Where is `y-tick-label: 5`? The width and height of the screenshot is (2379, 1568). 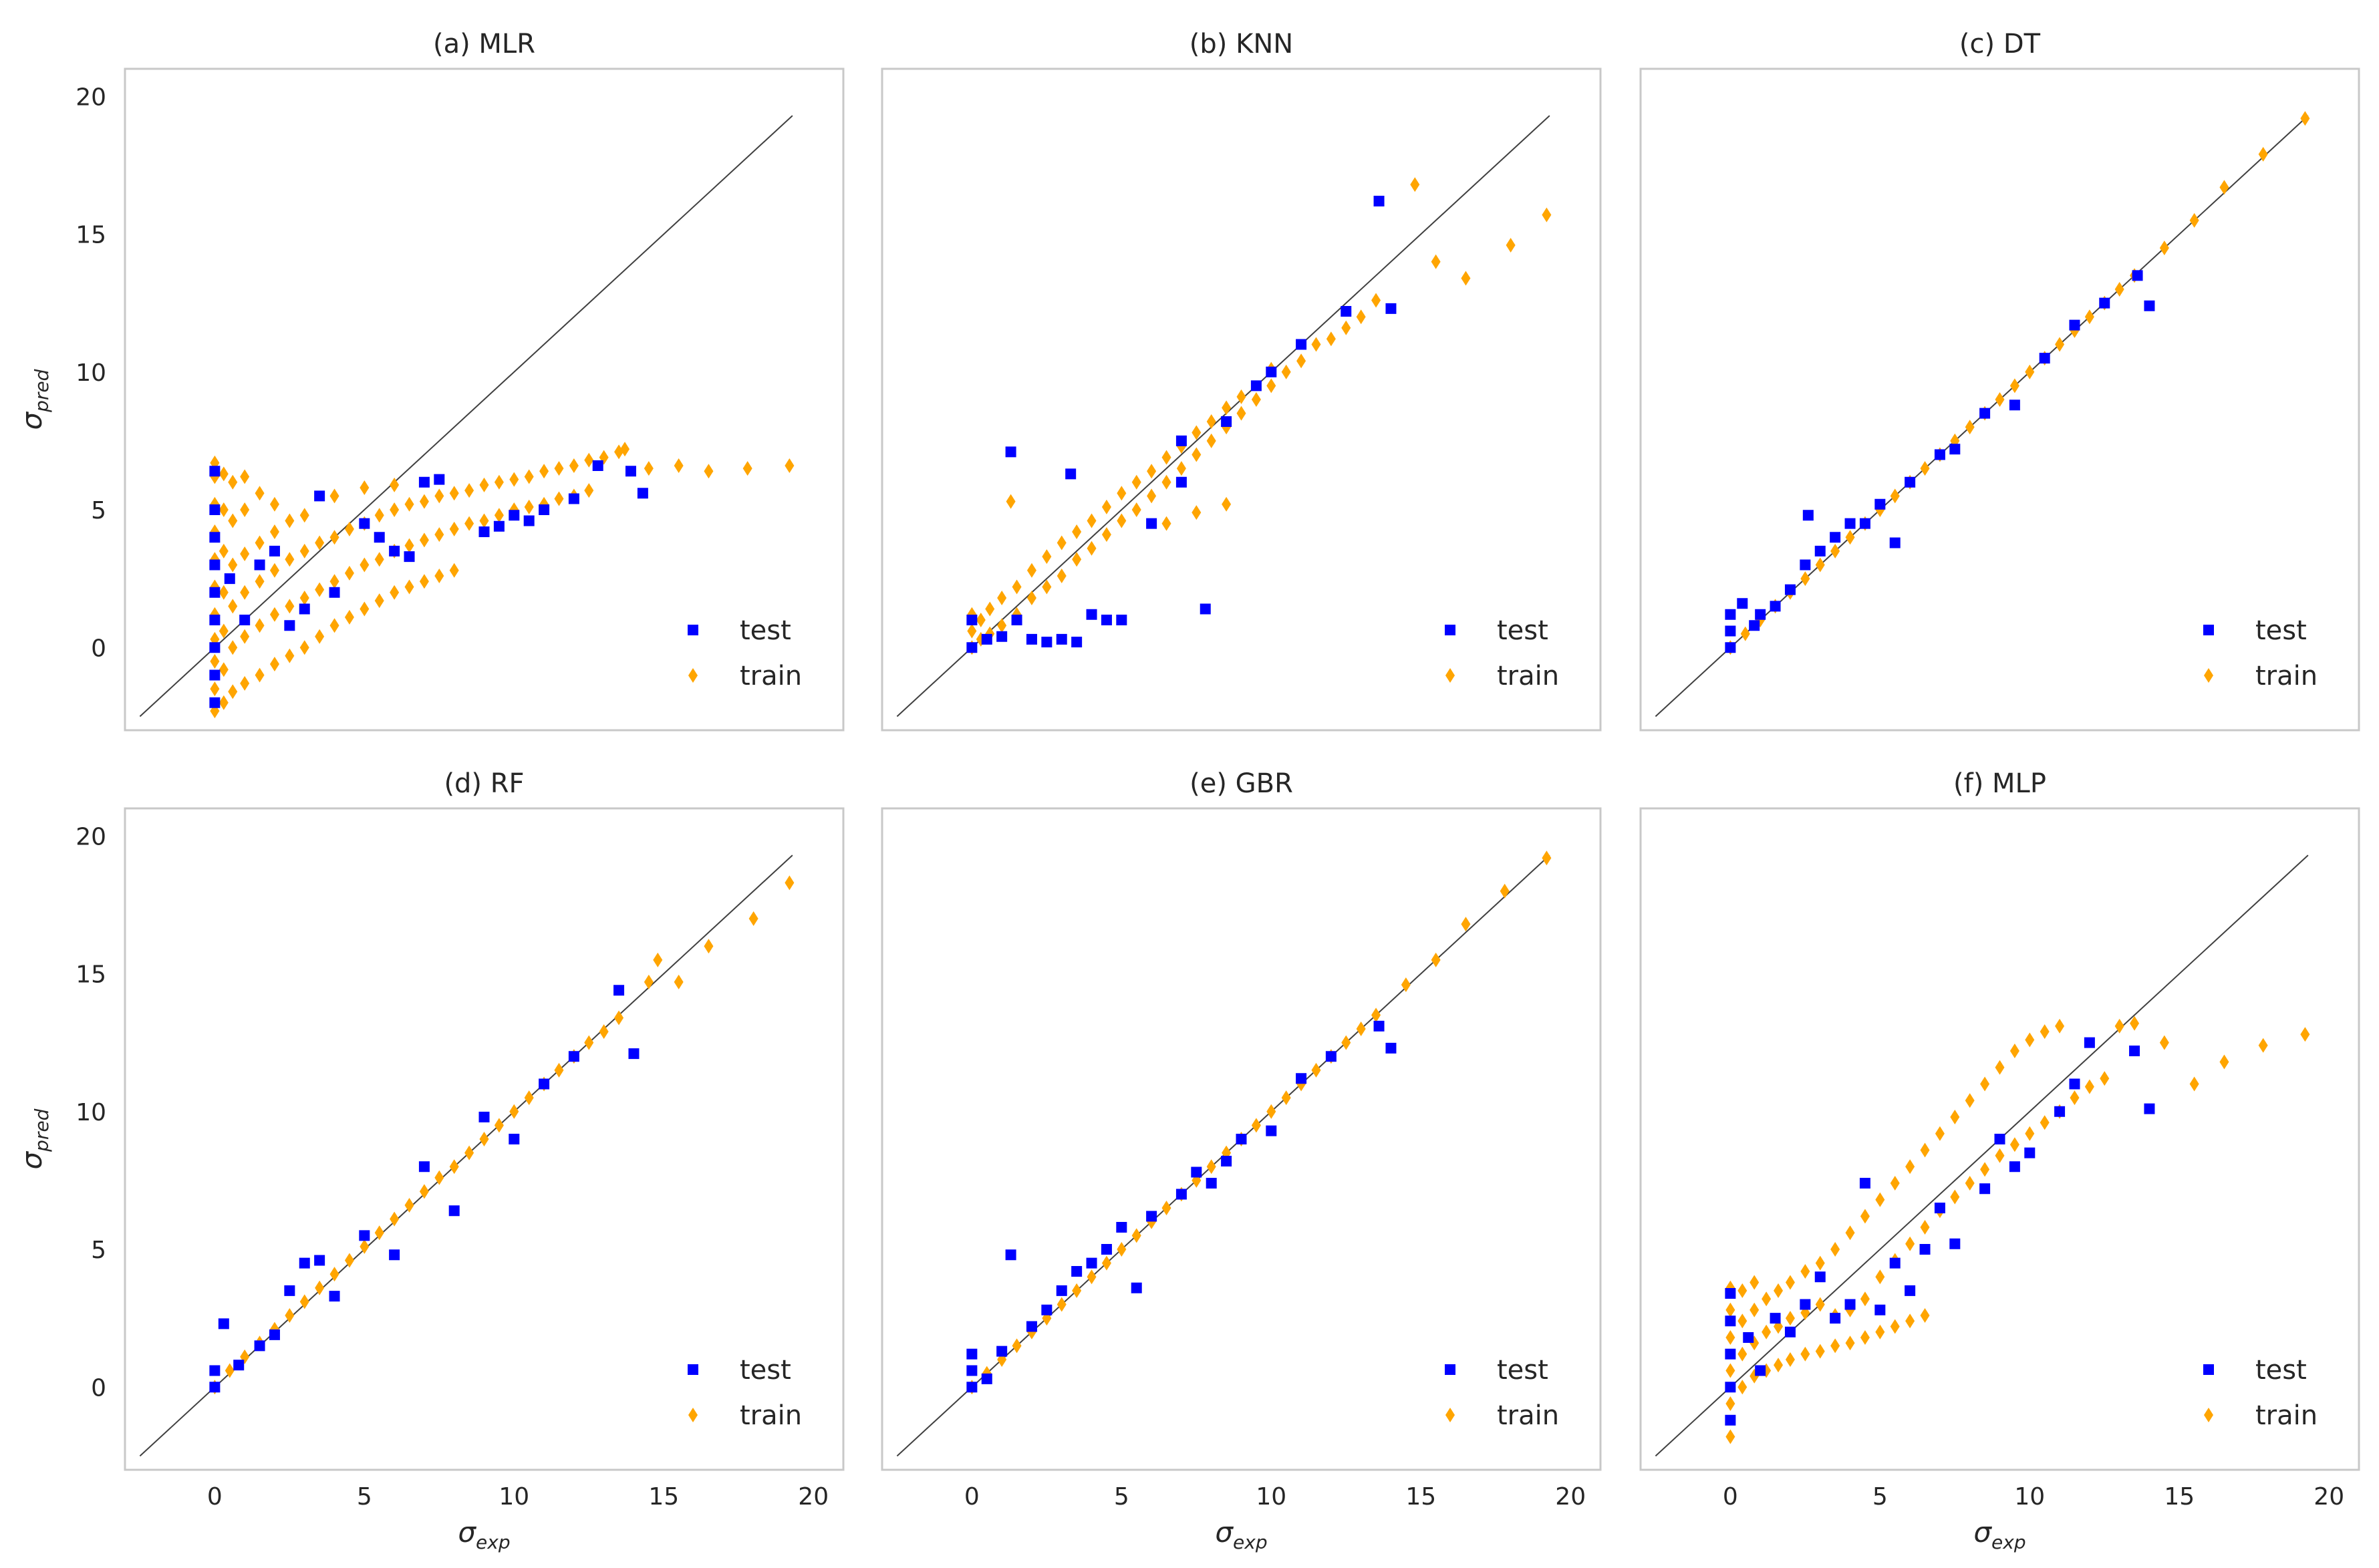 y-tick-label: 5 is located at coordinates (98, 511).